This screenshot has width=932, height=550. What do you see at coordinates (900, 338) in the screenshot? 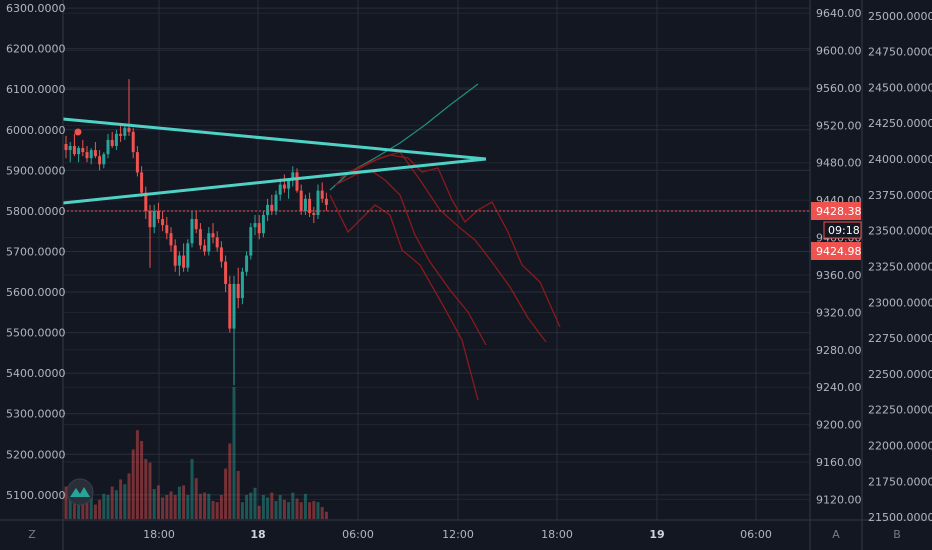
I see `right-axis-tick-label: 22750.0000` at bounding box center [900, 338].